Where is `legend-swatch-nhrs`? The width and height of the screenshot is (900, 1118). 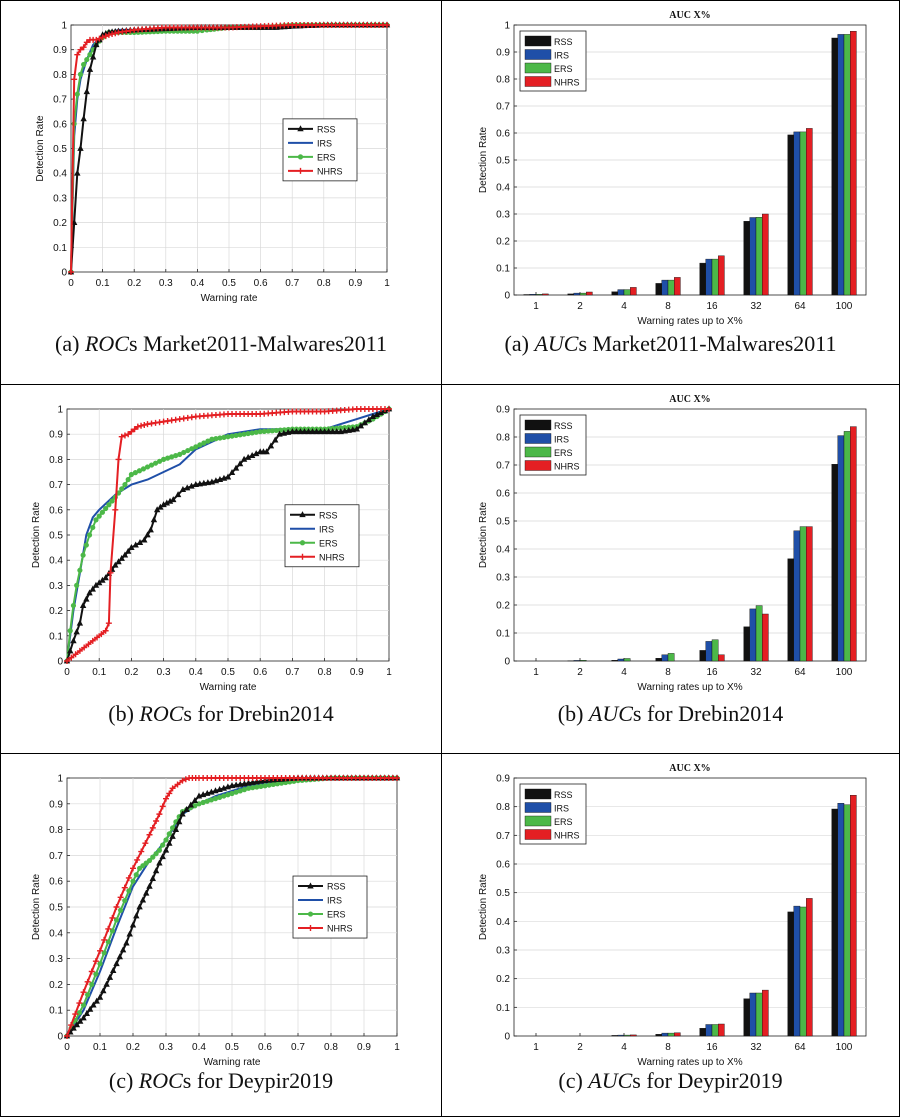
legend-swatch-nhrs is located at coordinates (538, 82).